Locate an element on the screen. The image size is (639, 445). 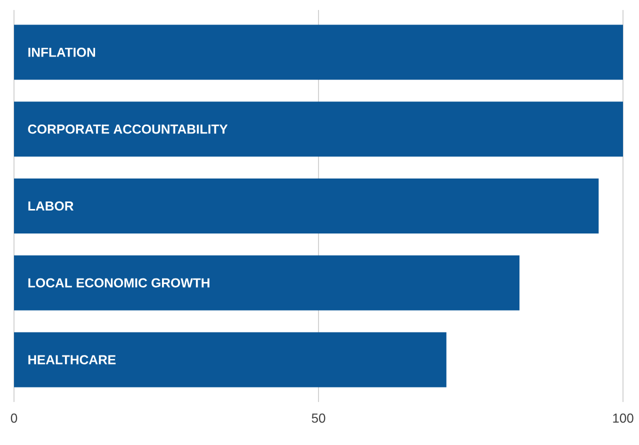
y-tick-label: HEALTHCARE is located at coordinates (72, 359).